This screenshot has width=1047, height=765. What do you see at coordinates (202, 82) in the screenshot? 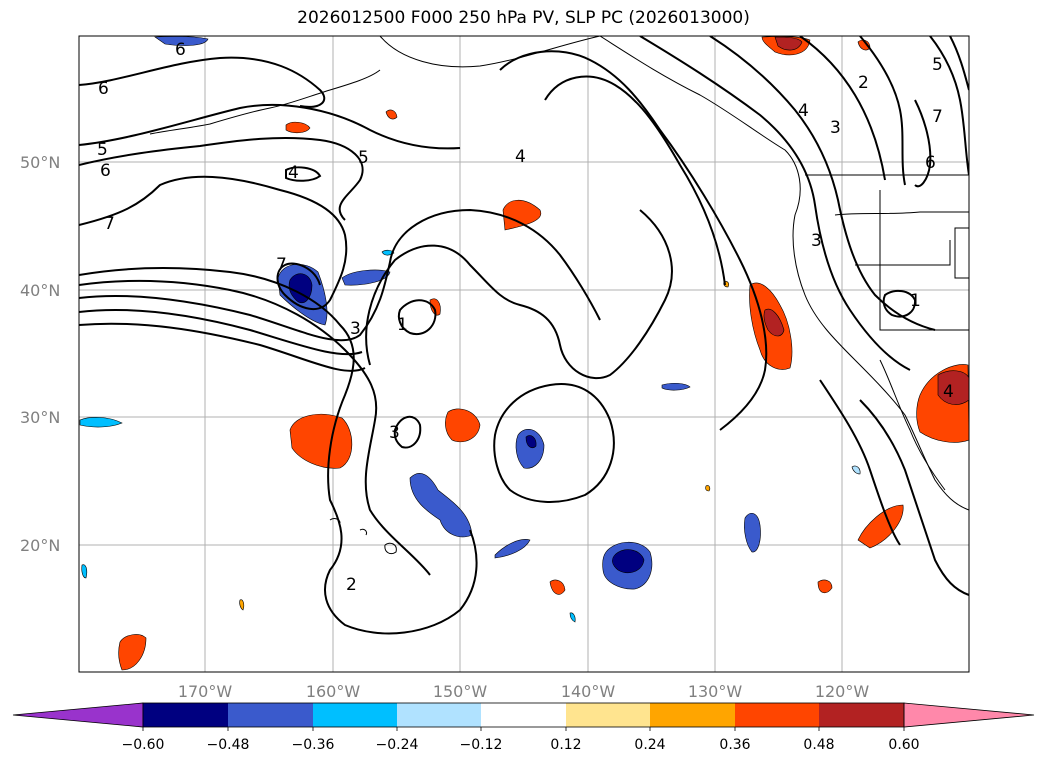
I see `slp-contour-6-north` at bounding box center [202, 82].